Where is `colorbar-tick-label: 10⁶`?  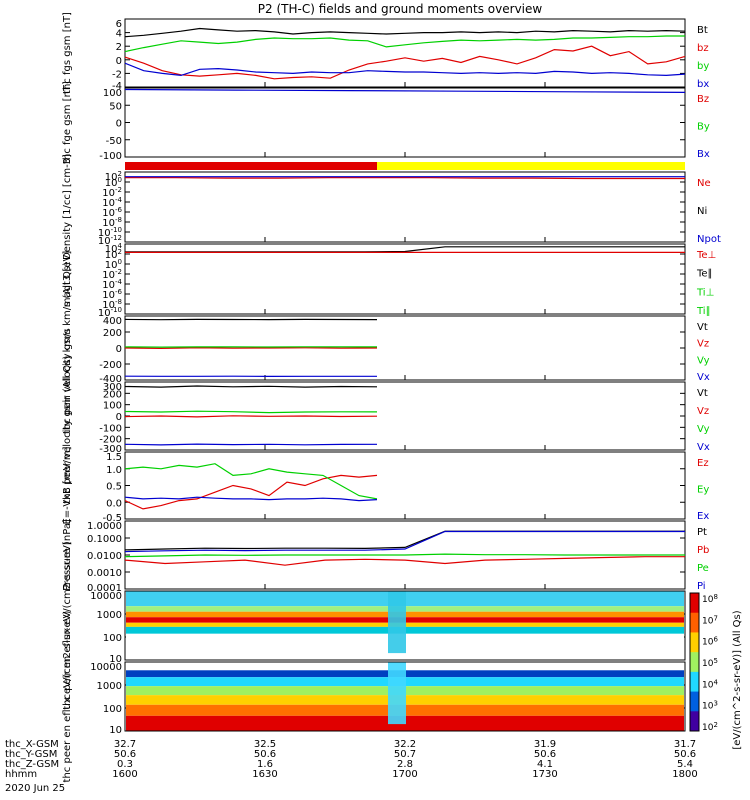 colorbar-tick-label: 10⁶ is located at coordinates (710, 642).